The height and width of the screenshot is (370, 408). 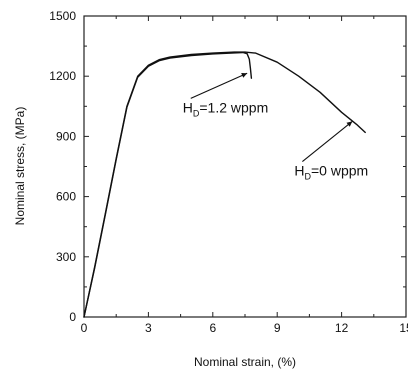 What do you see at coordinates (20, 166) in the screenshot?
I see `y-axis-title: Nominal stress, (MPa)` at bounding box center [20, 166].